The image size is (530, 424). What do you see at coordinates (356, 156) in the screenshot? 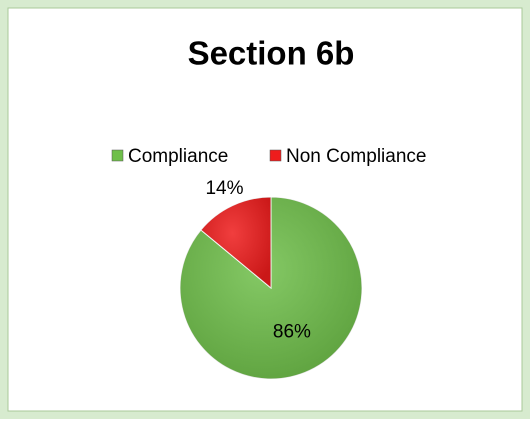
I see `legend-label: Non Compliance` at bounding box center [356, 156].